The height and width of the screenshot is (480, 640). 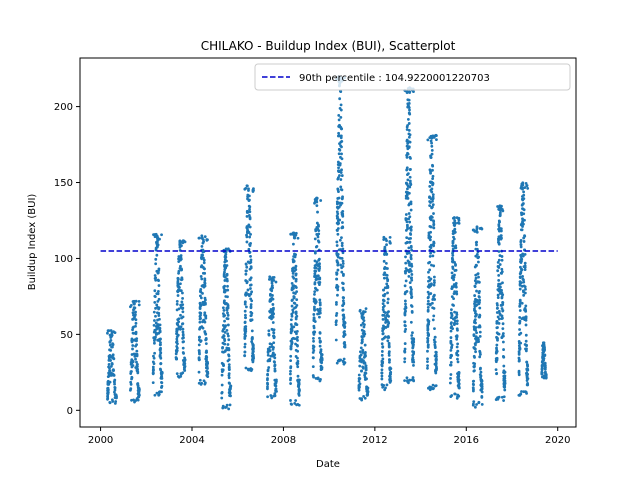 What do you see at coordinates (283, 440) in the screenshot?
I see `x-tick-label: 2008` at bounding box center [283, 440].